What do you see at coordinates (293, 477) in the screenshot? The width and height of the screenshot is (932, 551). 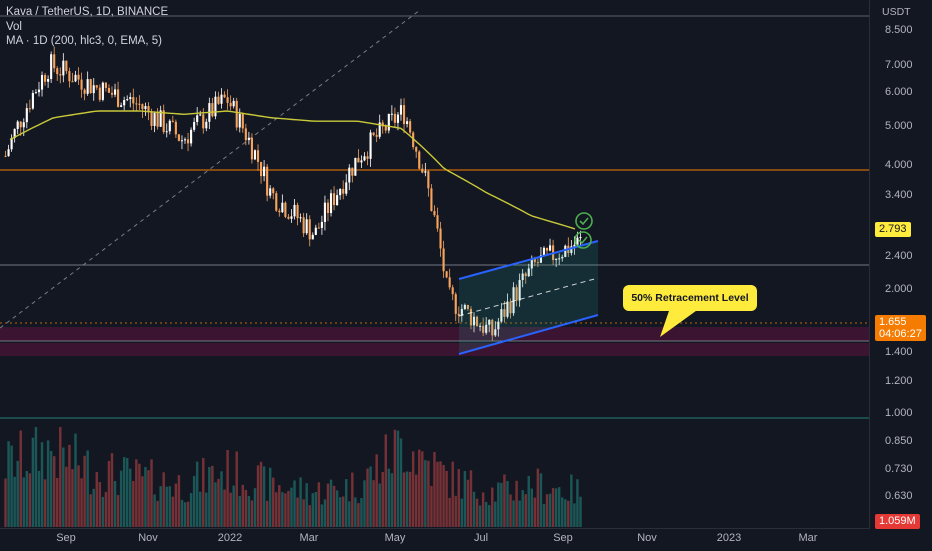 I see `volume-bars` at bounding box center [293, 477].